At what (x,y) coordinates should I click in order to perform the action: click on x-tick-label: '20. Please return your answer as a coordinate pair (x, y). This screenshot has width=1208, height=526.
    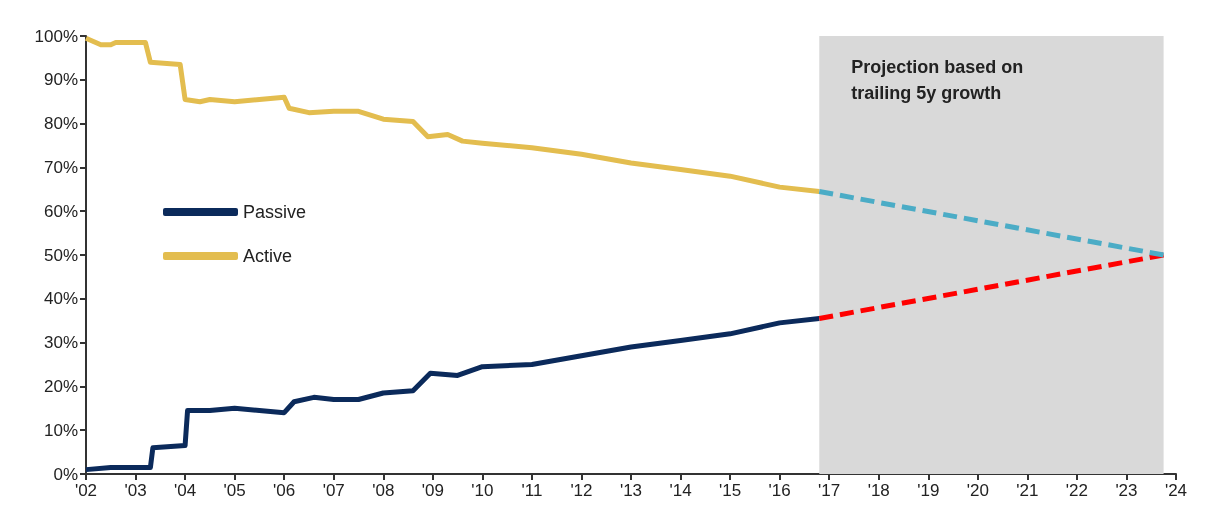
    Looking at the image, I should click on (977, 490).